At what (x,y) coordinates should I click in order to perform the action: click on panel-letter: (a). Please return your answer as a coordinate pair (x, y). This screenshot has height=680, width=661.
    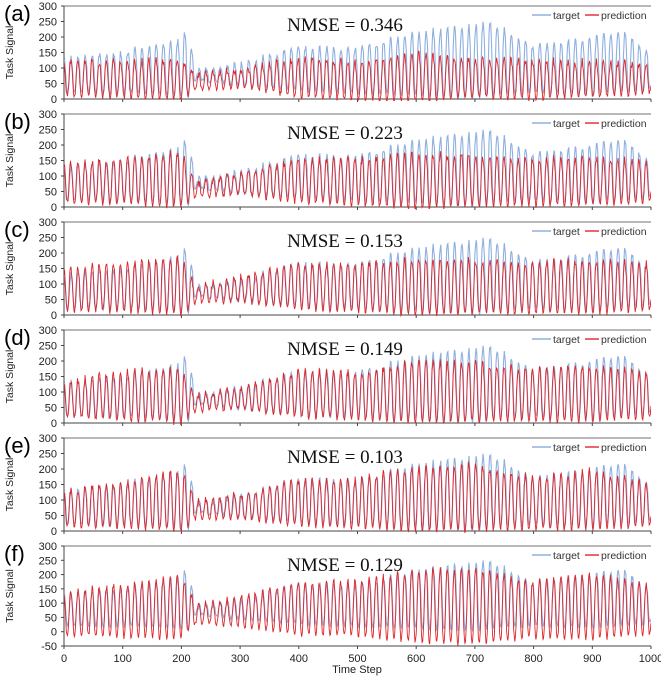
    Looking at the image, I should click on (17, 13).